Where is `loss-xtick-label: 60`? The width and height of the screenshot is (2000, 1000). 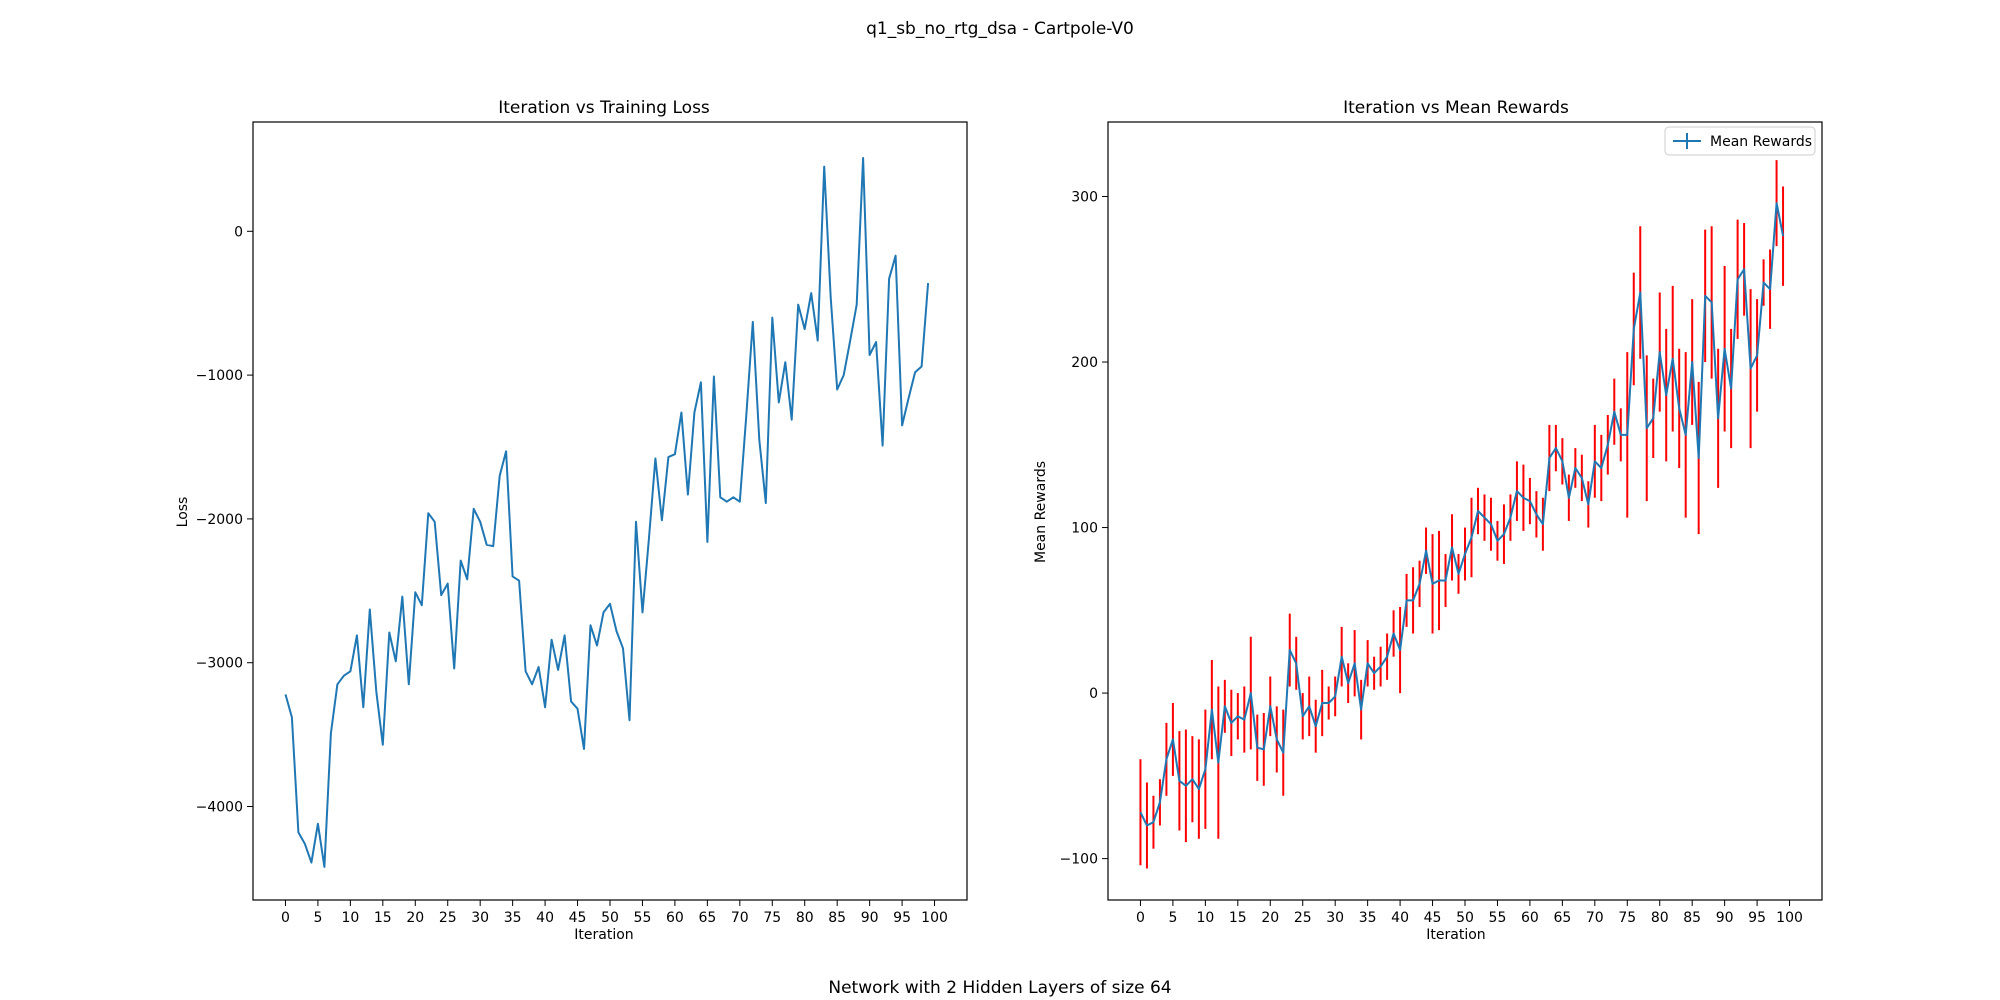 loss-xtick-label: 60 is located at coordinates (675, 918).